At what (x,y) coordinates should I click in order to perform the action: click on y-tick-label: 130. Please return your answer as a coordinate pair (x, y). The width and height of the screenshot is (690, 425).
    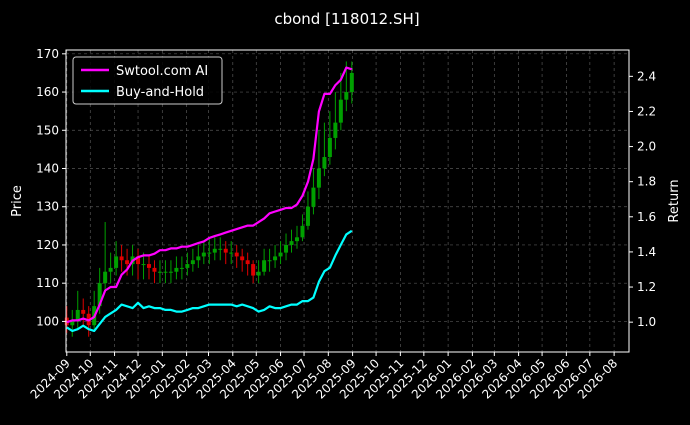
    Looking at the image, I should click on (47, 207).